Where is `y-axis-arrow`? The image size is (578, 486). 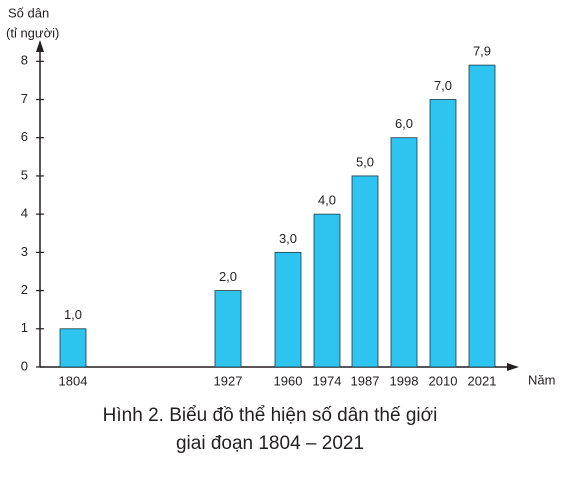
y-axis-arrow is located at coordinates (40, 46).